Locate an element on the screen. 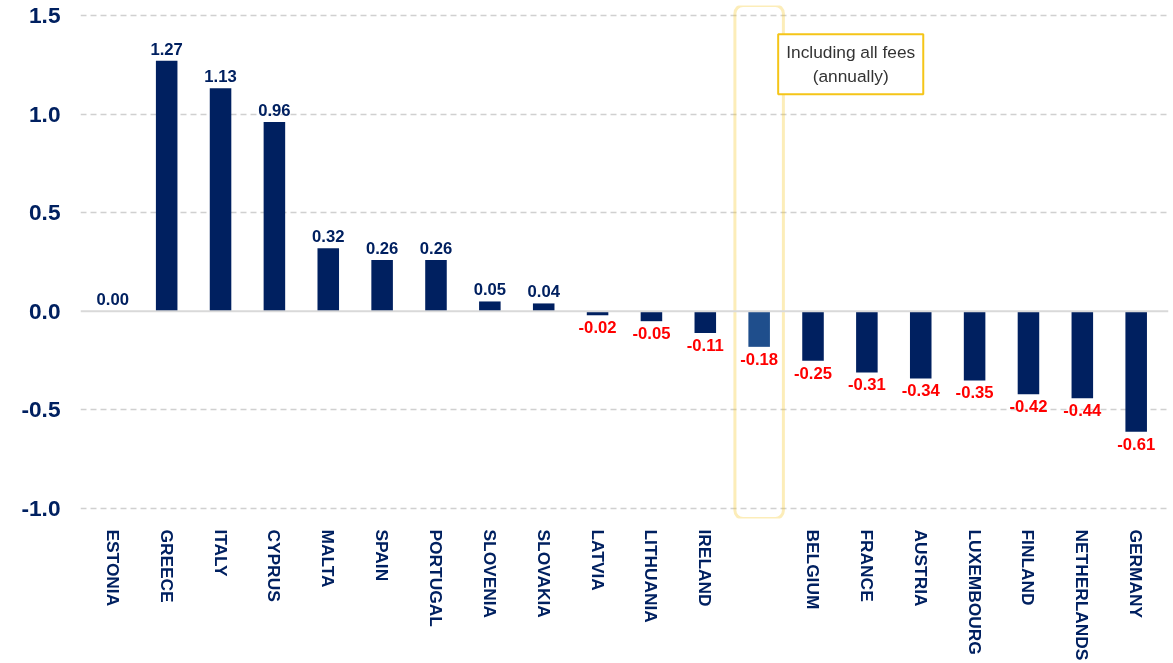 The height and width of the screenshot is (663, 1173). annotation: Including all fees (annually) is located at coordinates (851, 64).